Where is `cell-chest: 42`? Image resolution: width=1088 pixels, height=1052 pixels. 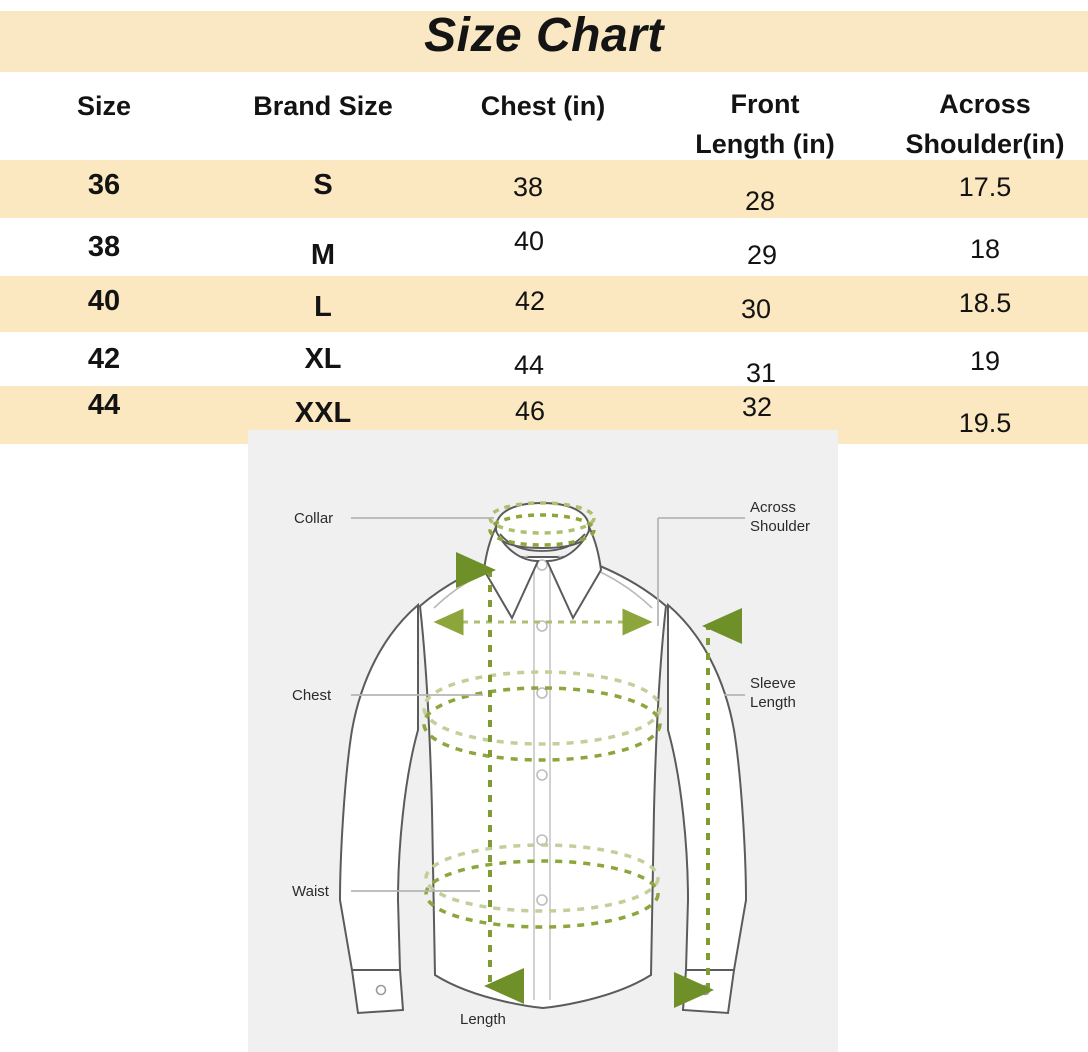 cell-chest: 42 is located at coordinates (530, 301).